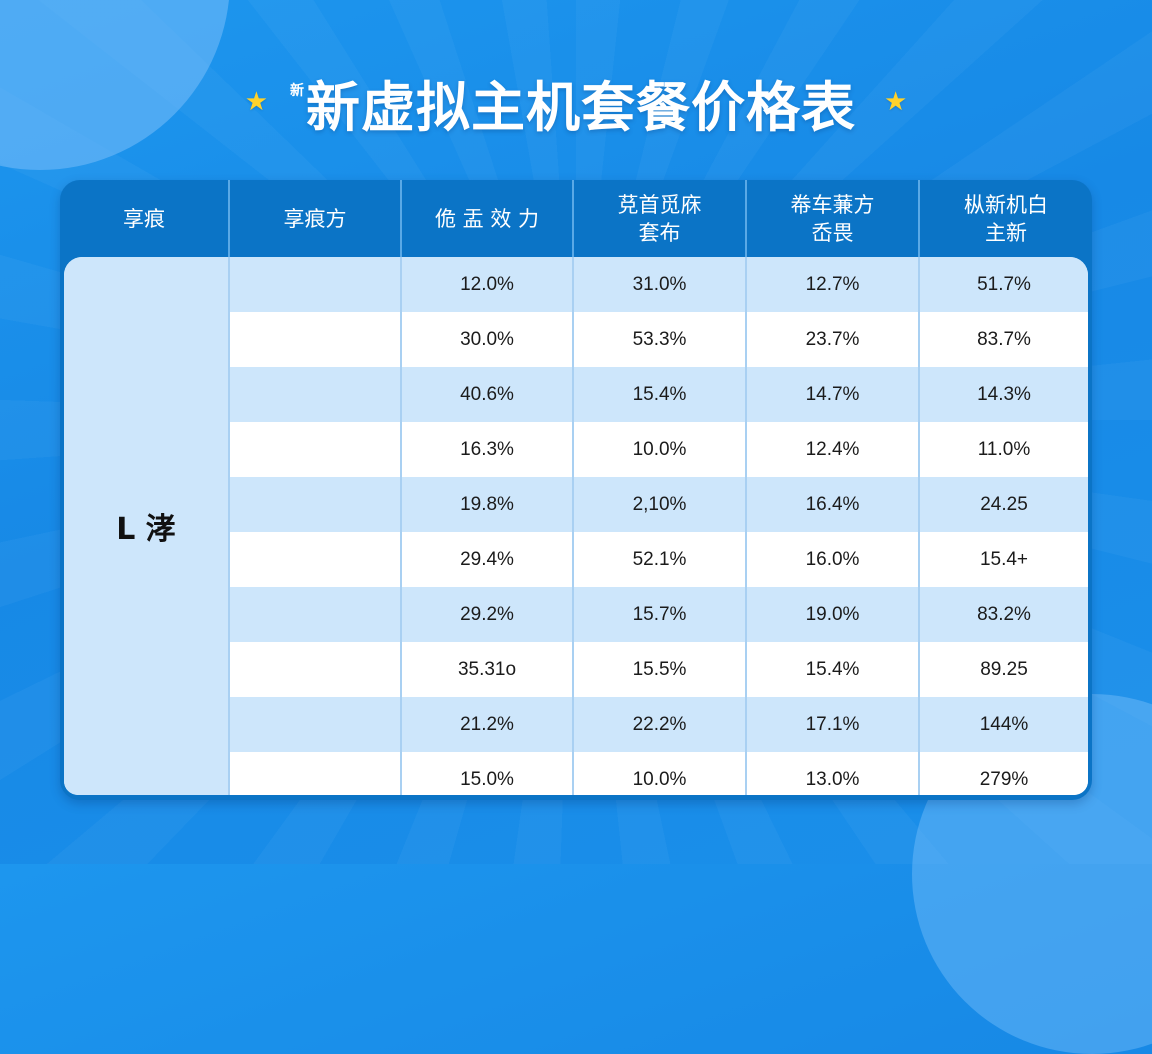  Describe the element at coordinates (486, 449) in the screenshot. I see `table-cell: 16.3%` at that location.